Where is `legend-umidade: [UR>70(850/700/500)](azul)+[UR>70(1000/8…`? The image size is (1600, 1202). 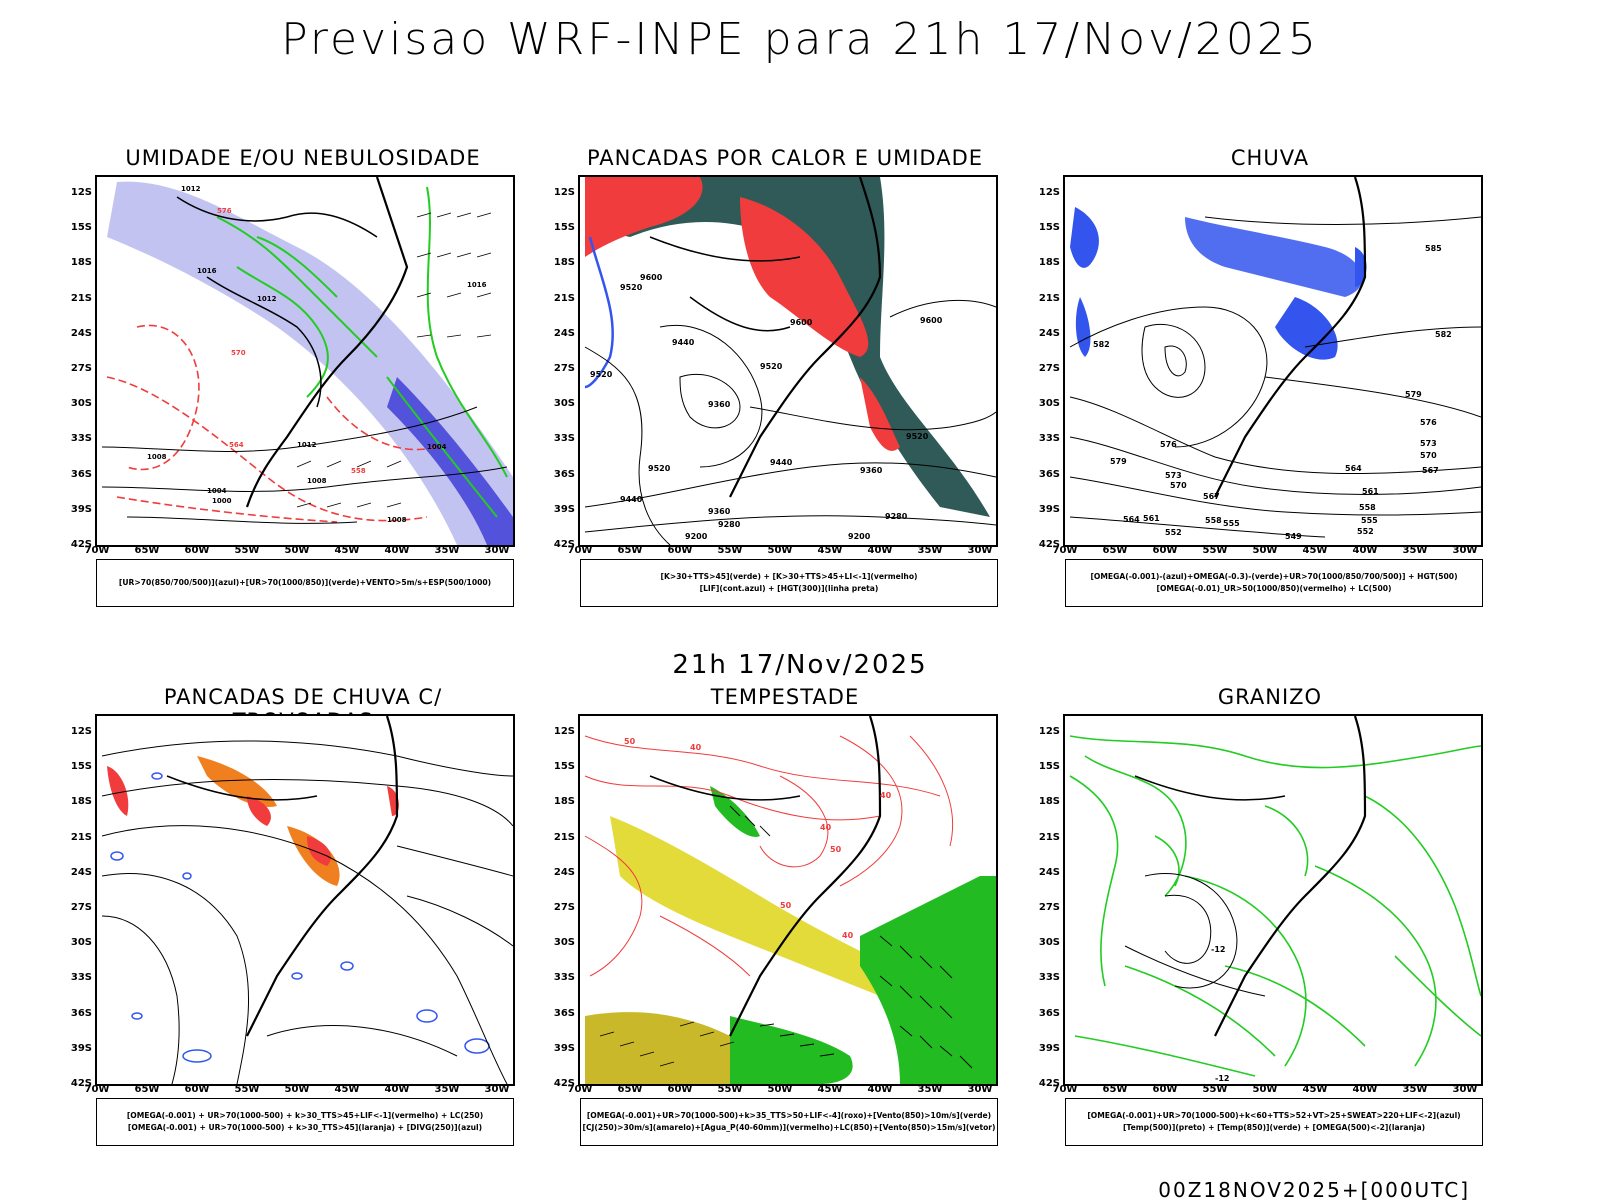 legend-umidade: [UR>70(850/700/500)](azul)+[UR>70(1000/8… is located at coordinates (305, 583).